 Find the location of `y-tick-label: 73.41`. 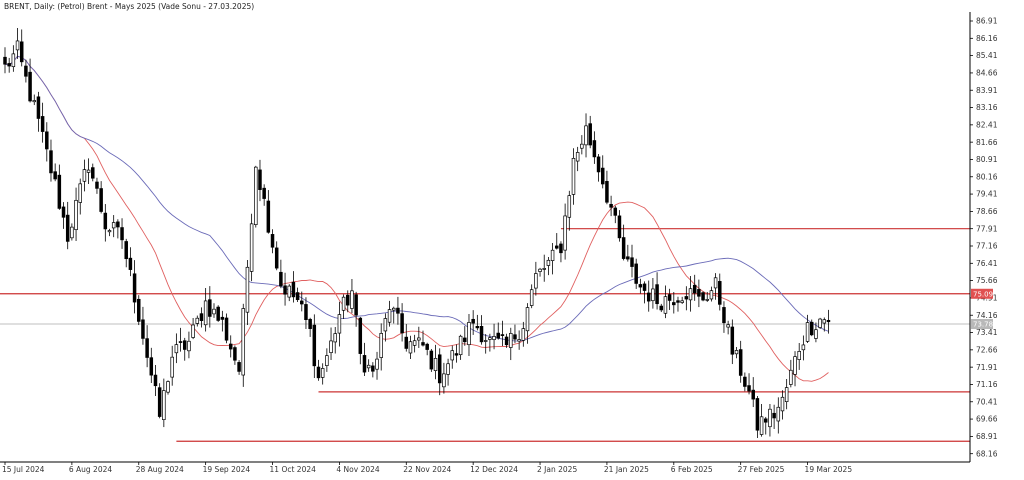

y-tick-label: 73.41 is located at coordinates (987, 332).